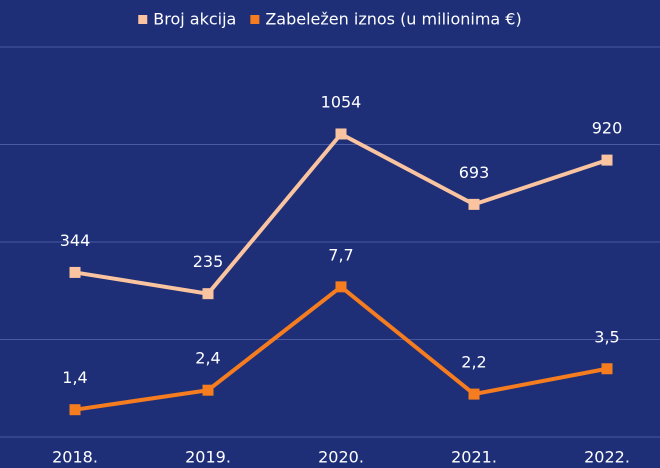 The image size is (660, 468). What do you see at coordinates (194, 19) in the screenshot?
I see `legend-label: Broj akcija` at bounding box center [194, 19].